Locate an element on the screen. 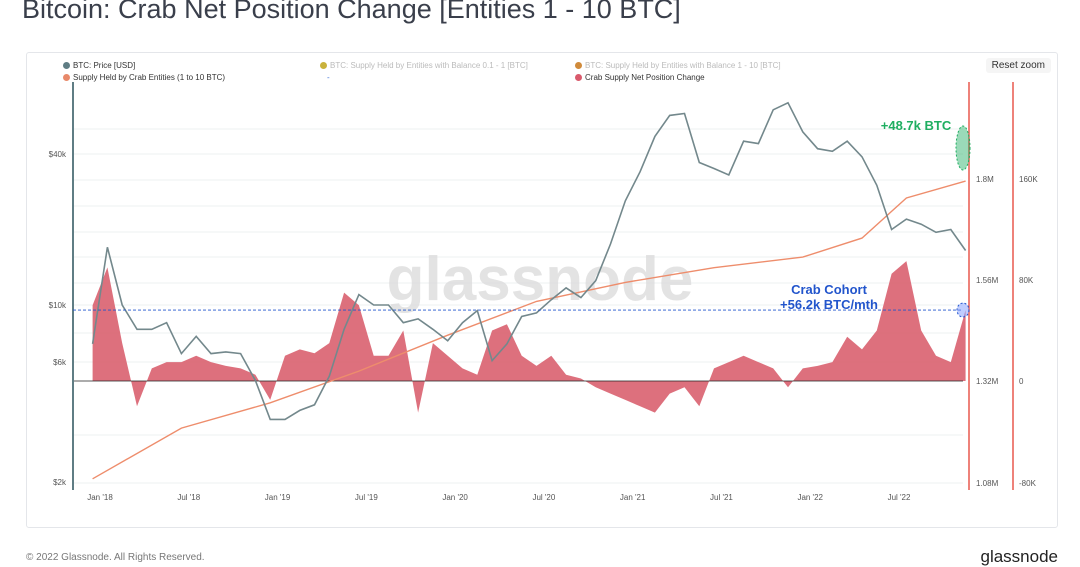  supply-change-highlight is located at coordinates (963, 148).